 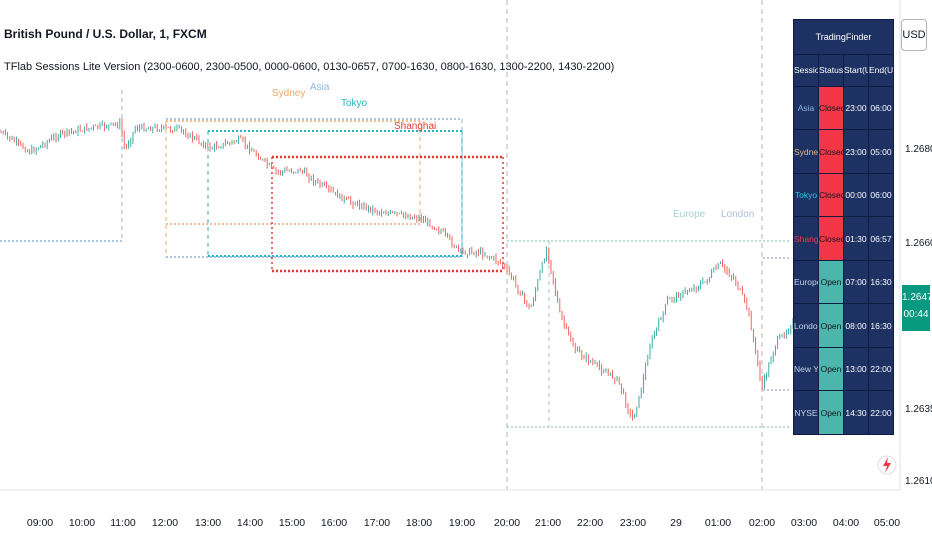 I want to click on session-name: Asia, so click(x=806, y=108).